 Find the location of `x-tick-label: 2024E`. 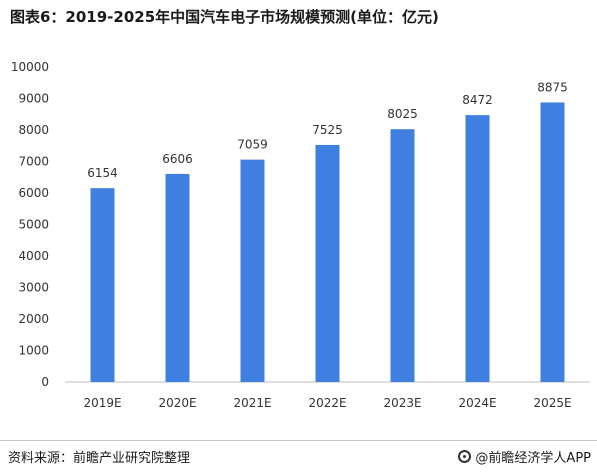

x-tick-label: 2024E is located at coordinates (477, 403).